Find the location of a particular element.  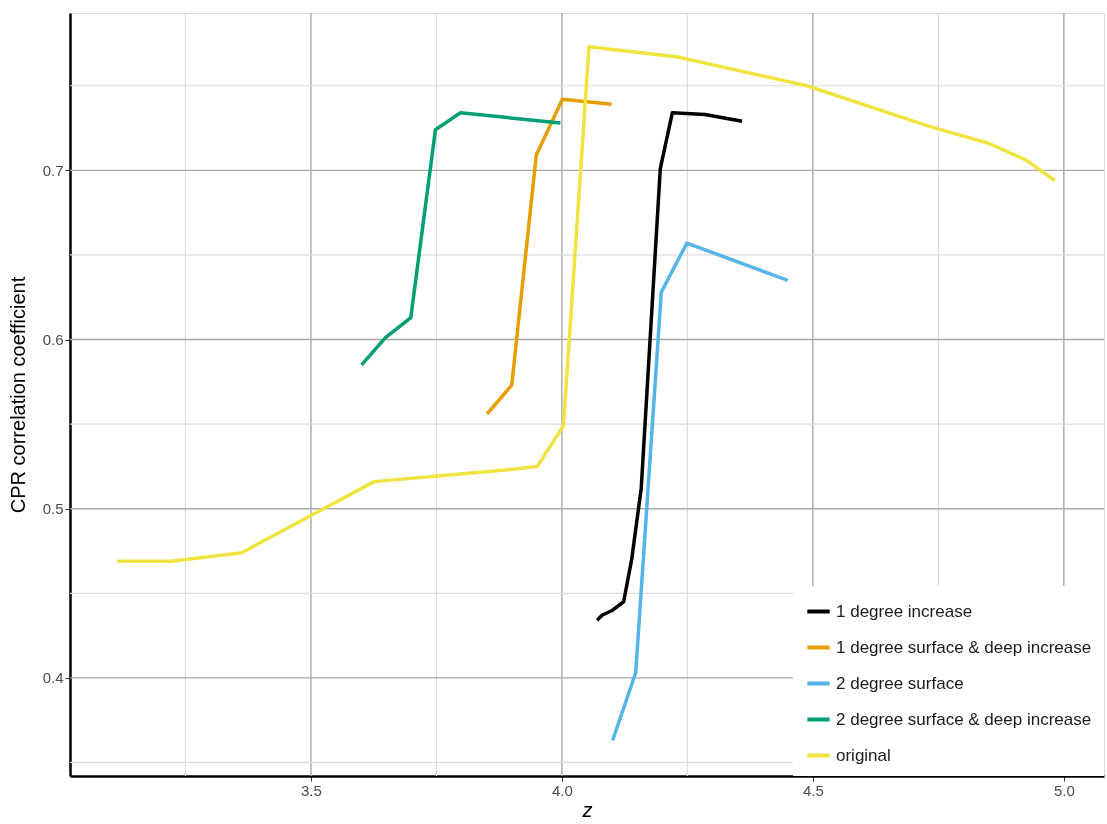

y-tick-label: 0.6 is located at coordinates (53, 340).